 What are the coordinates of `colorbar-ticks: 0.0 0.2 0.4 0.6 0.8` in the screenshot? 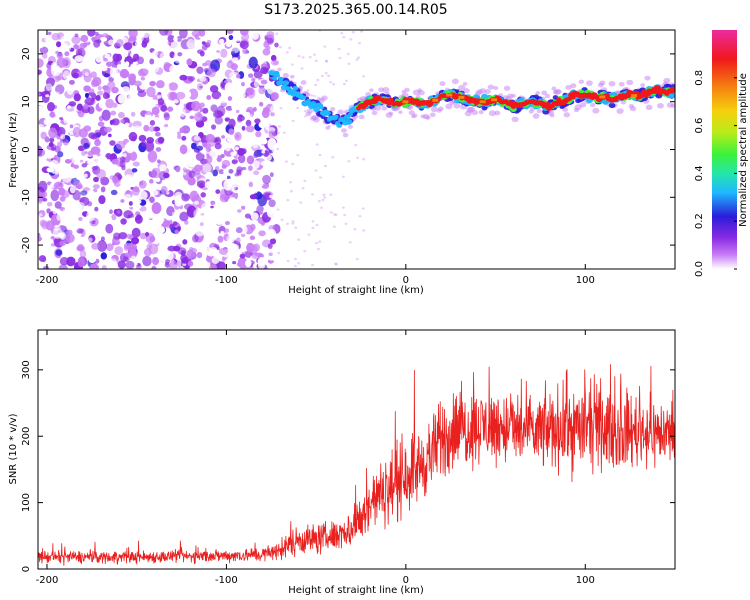 It's located at (715, 173).